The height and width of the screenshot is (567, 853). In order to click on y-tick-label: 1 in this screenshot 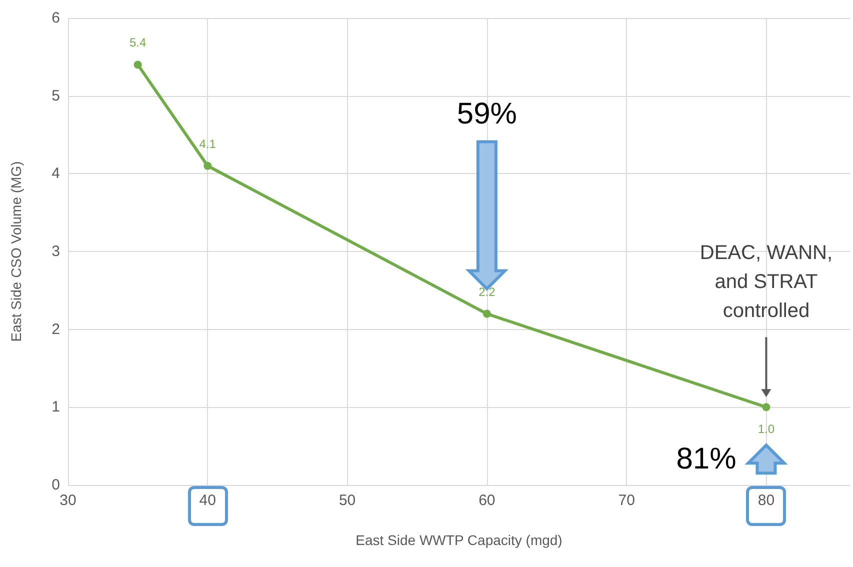, I will do `click(56, 407)`.